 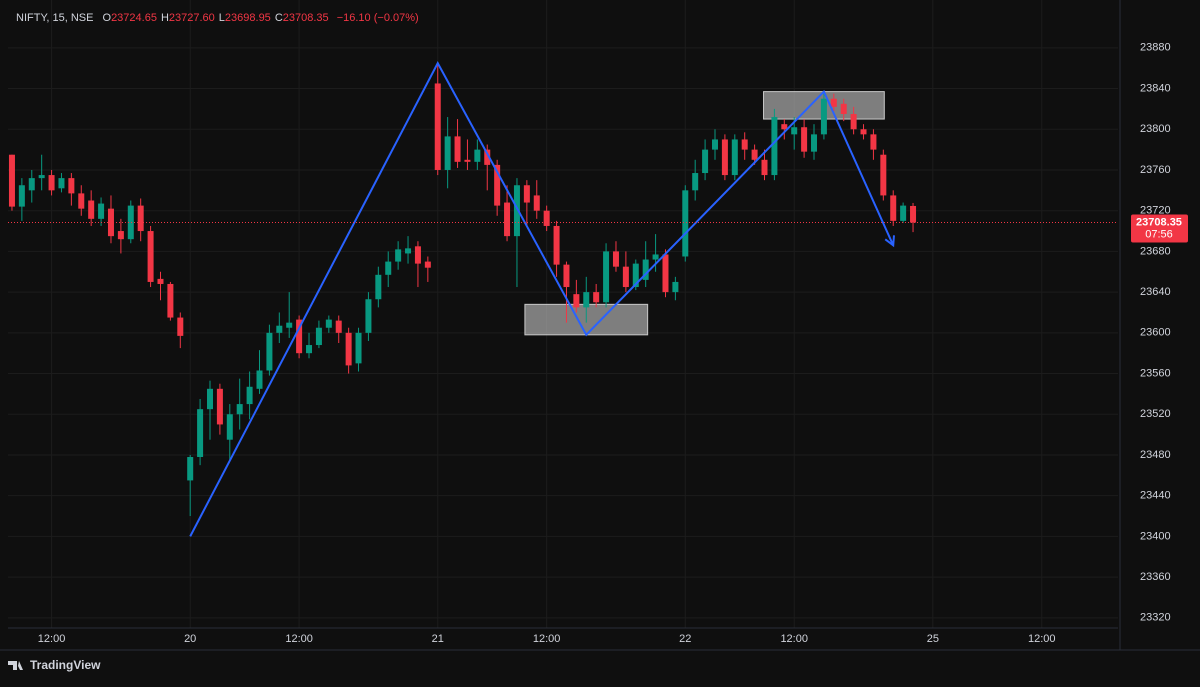 I want to click on x-tick-label: 20, so click(x=190, y=639).